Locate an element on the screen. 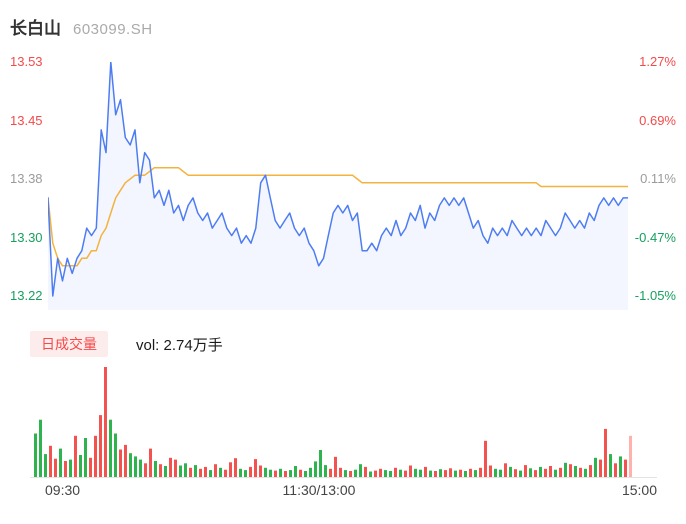 The width and height of the screenshot is (686, 524). price-tick-label: 13.53 is located at coordinates (26, 61).